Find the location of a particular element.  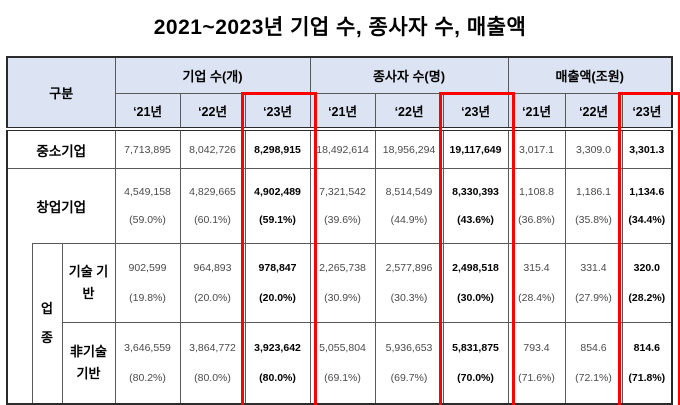

cell: 5,936,653 (69.7%) is located at coordinates (409, 363).